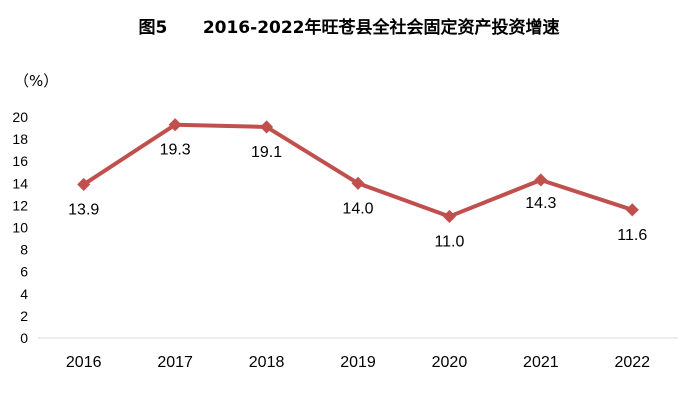 Image resolution: width=698 pixels, height=420 pixels. Describe the element at coordinates (84, 362) in the screenshot. I see `x-tick-label: 2016` at that location.